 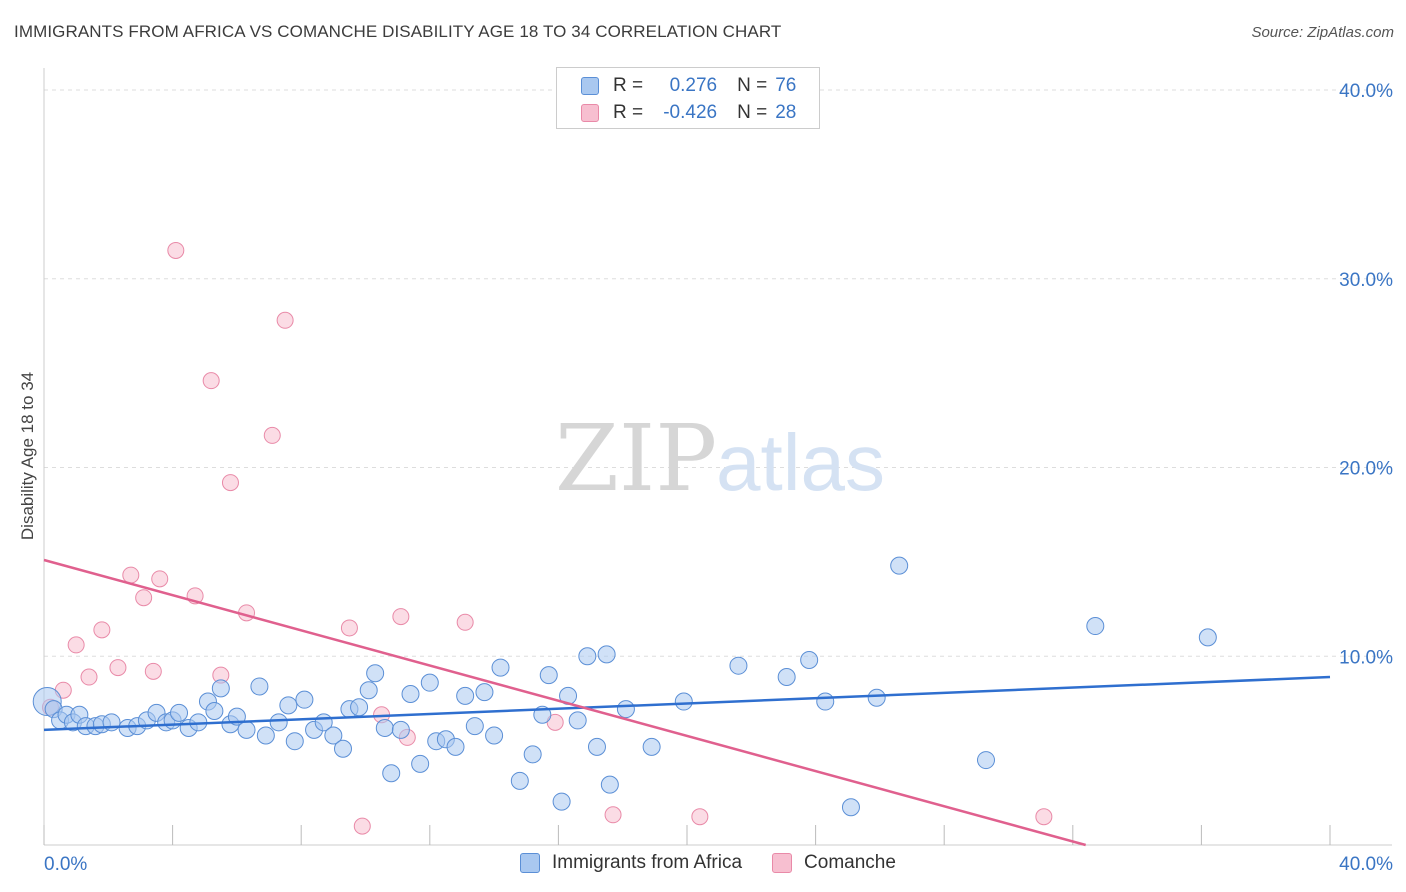 I want to click on series-swatch-africa, so click(x=530, y=863).